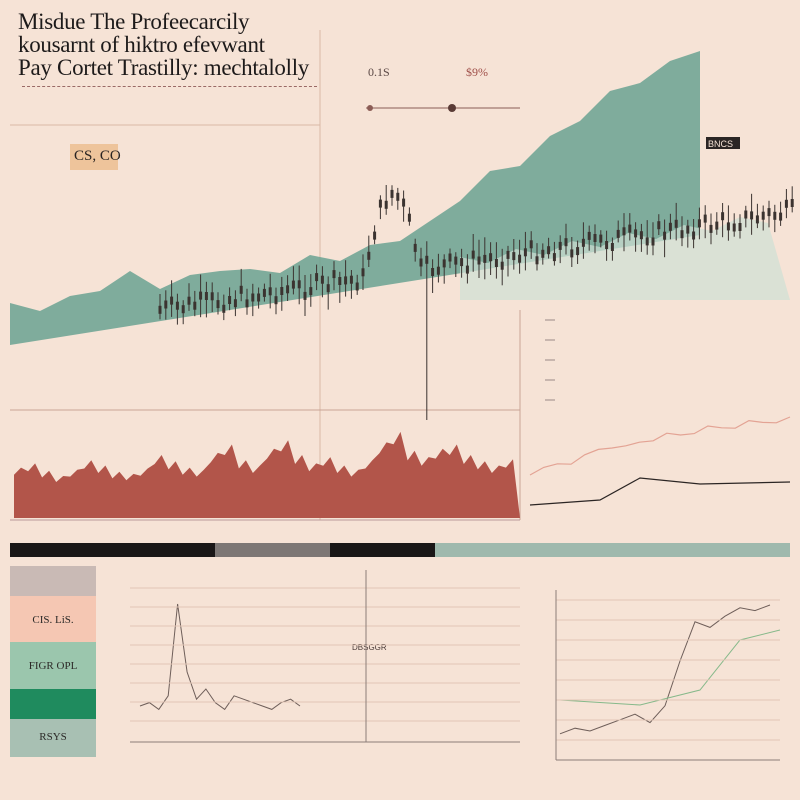 This screenshot has width=800, height=800. Describe the element at coordinates (369, 647) in the screenshot. I see `bottom-center-label: DBSGGR` at that location.